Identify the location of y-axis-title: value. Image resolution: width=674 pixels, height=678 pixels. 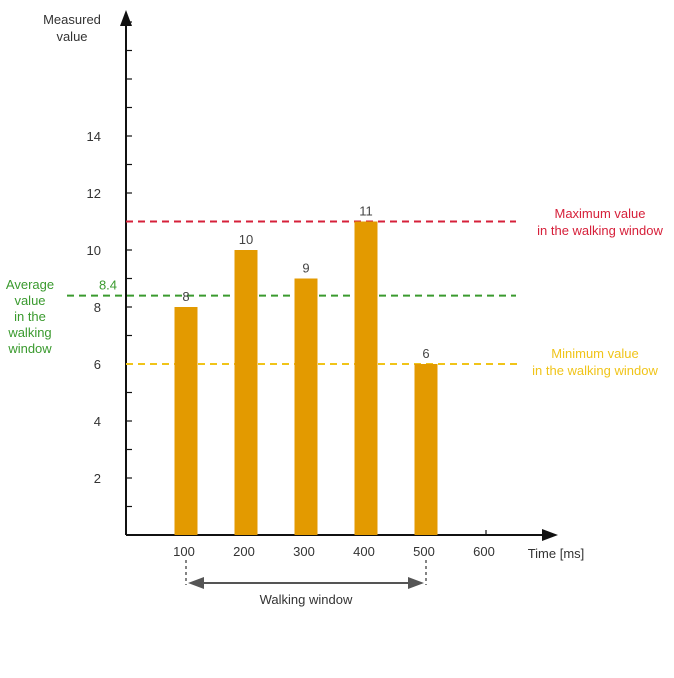
(71, 36).